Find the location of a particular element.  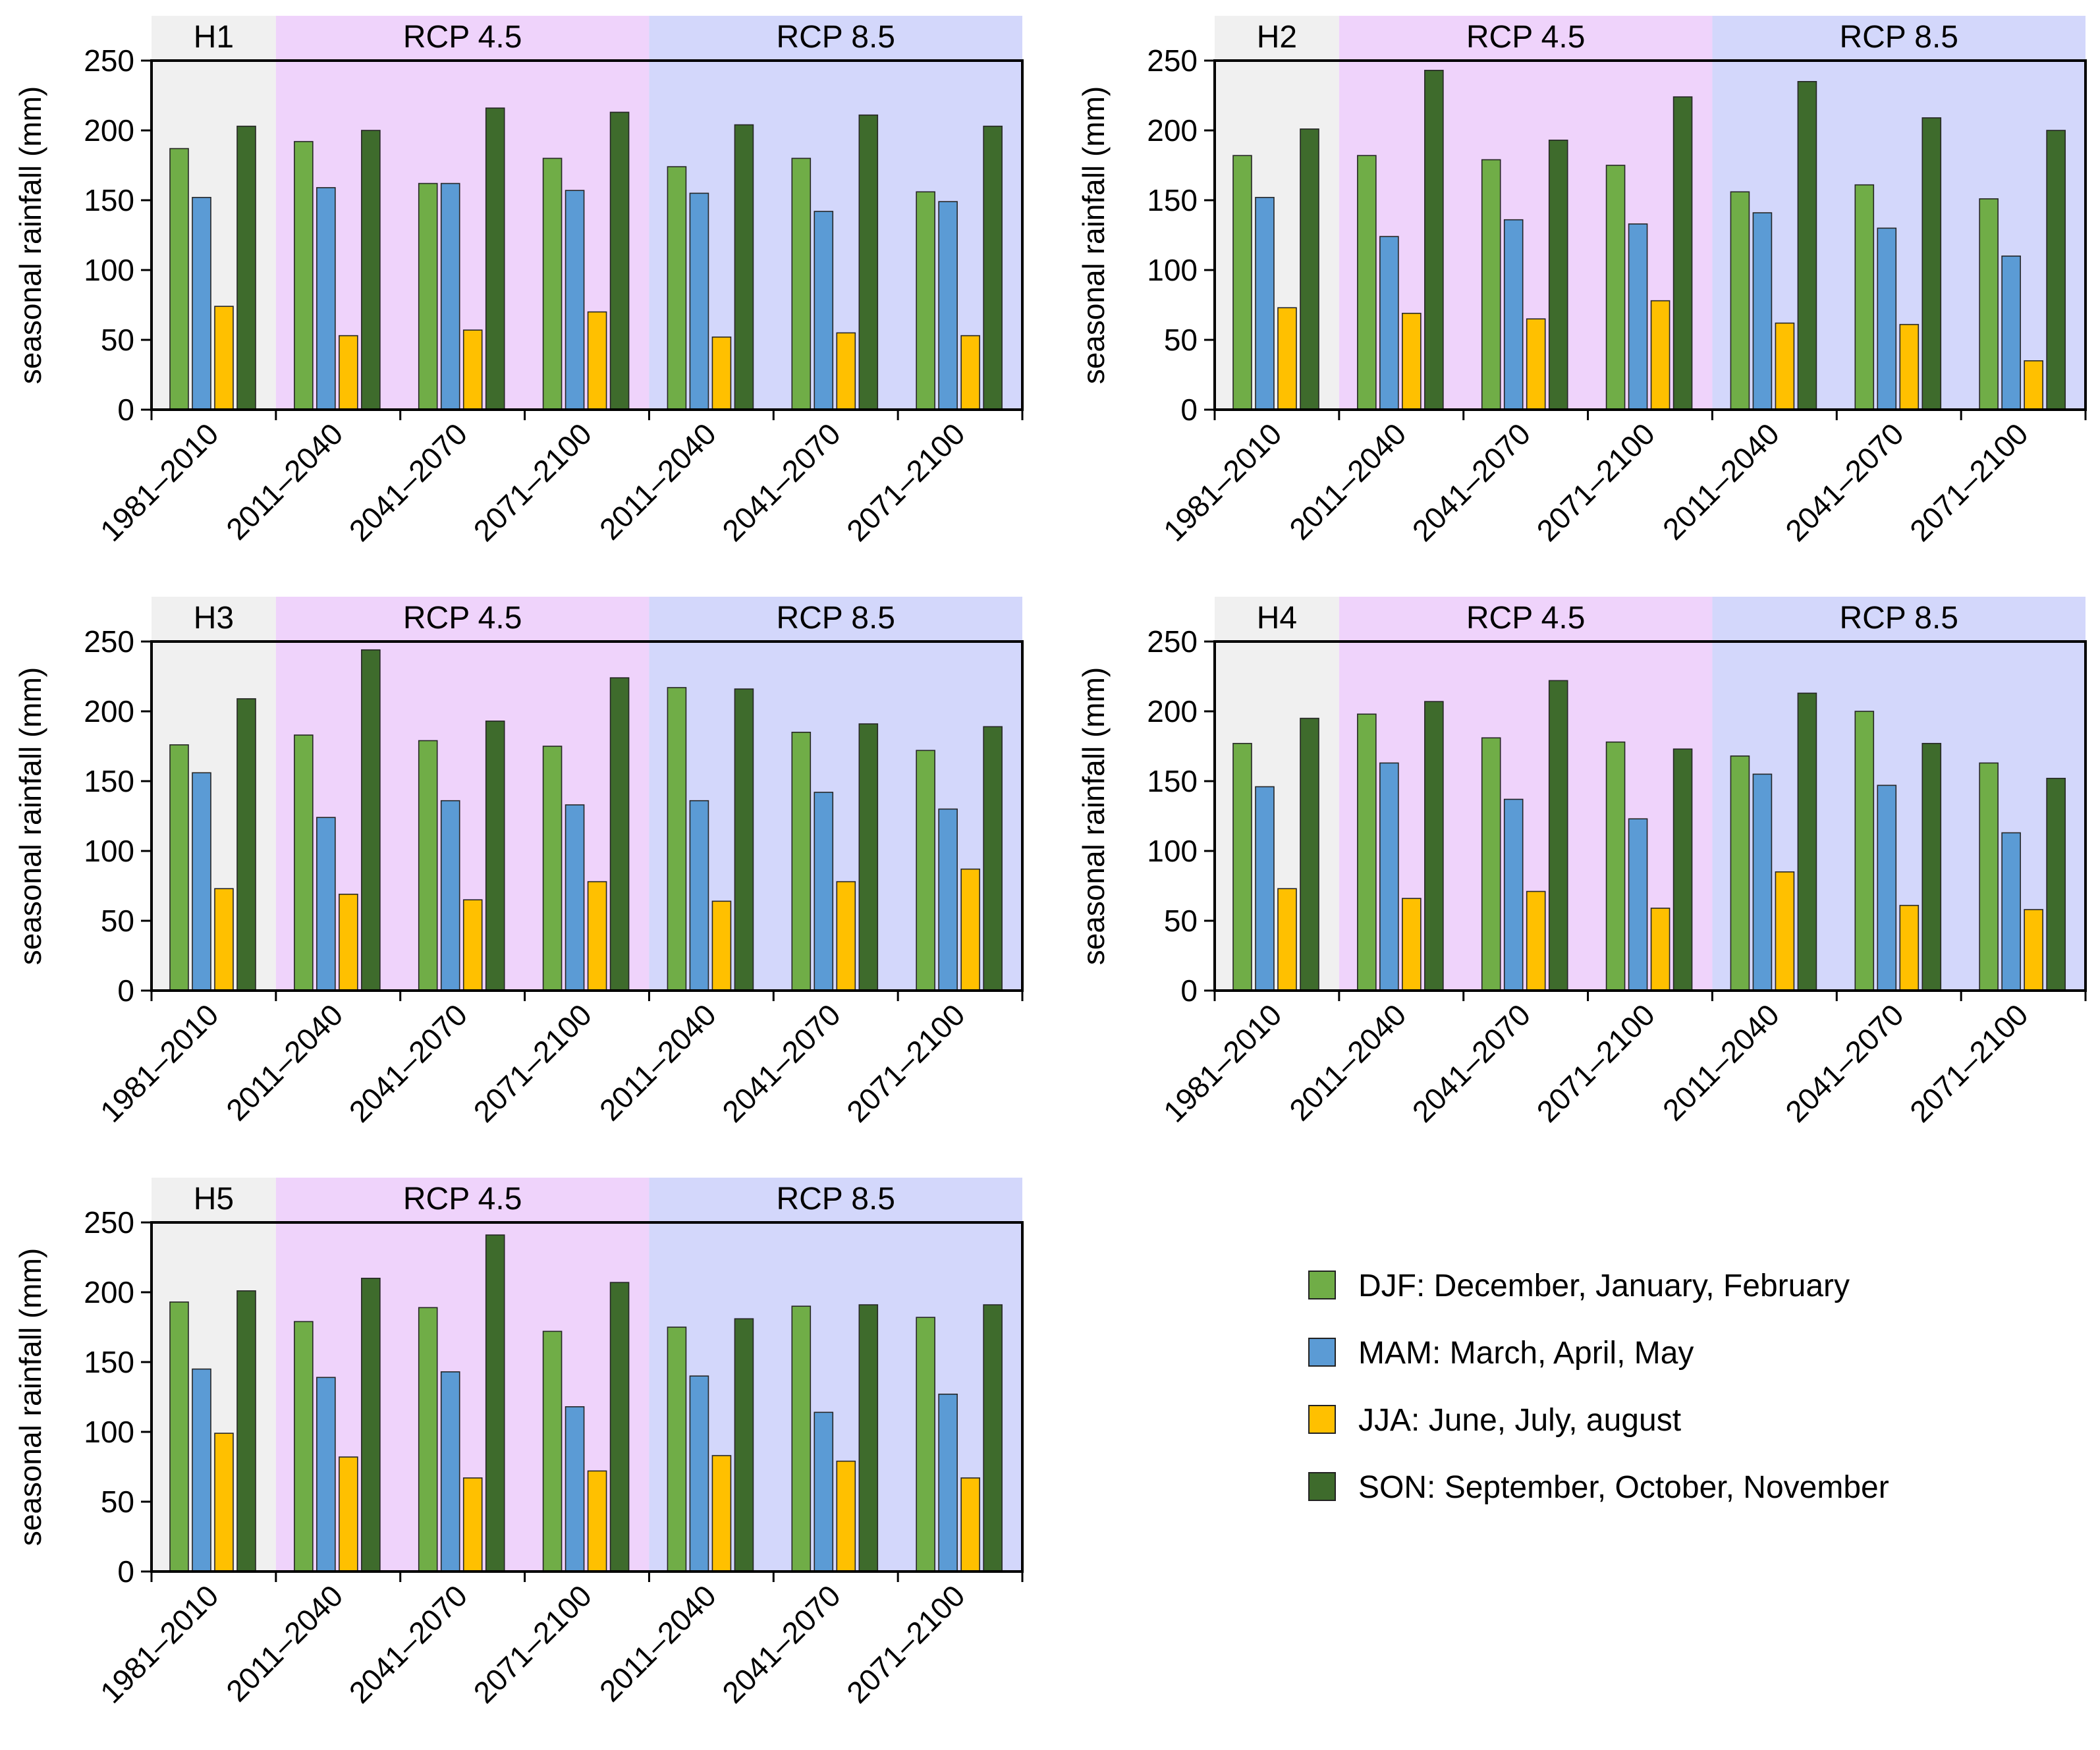

legend-swatch-djf is located at coordinates (1322, 1285).